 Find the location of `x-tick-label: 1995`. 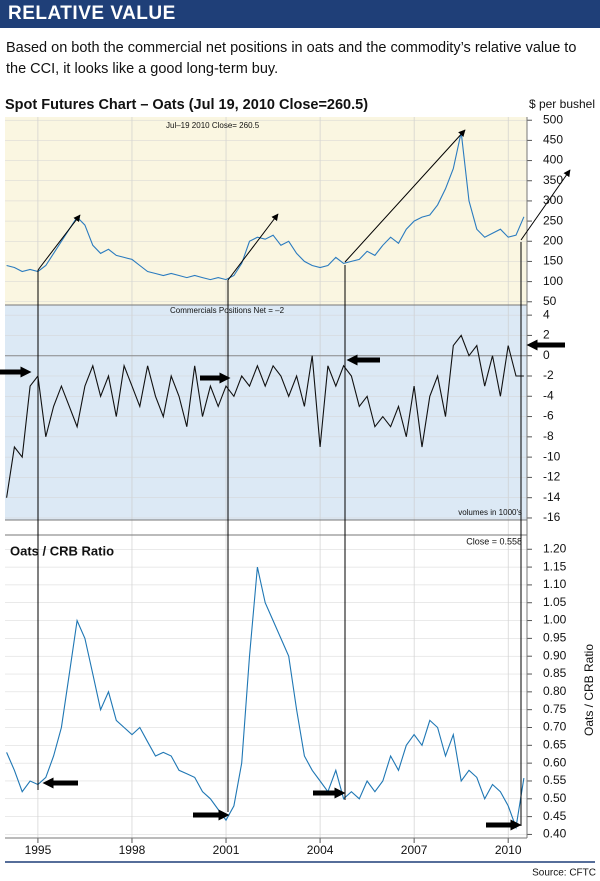

x-tick-label: 1995 is located at coordinates (38, 850).